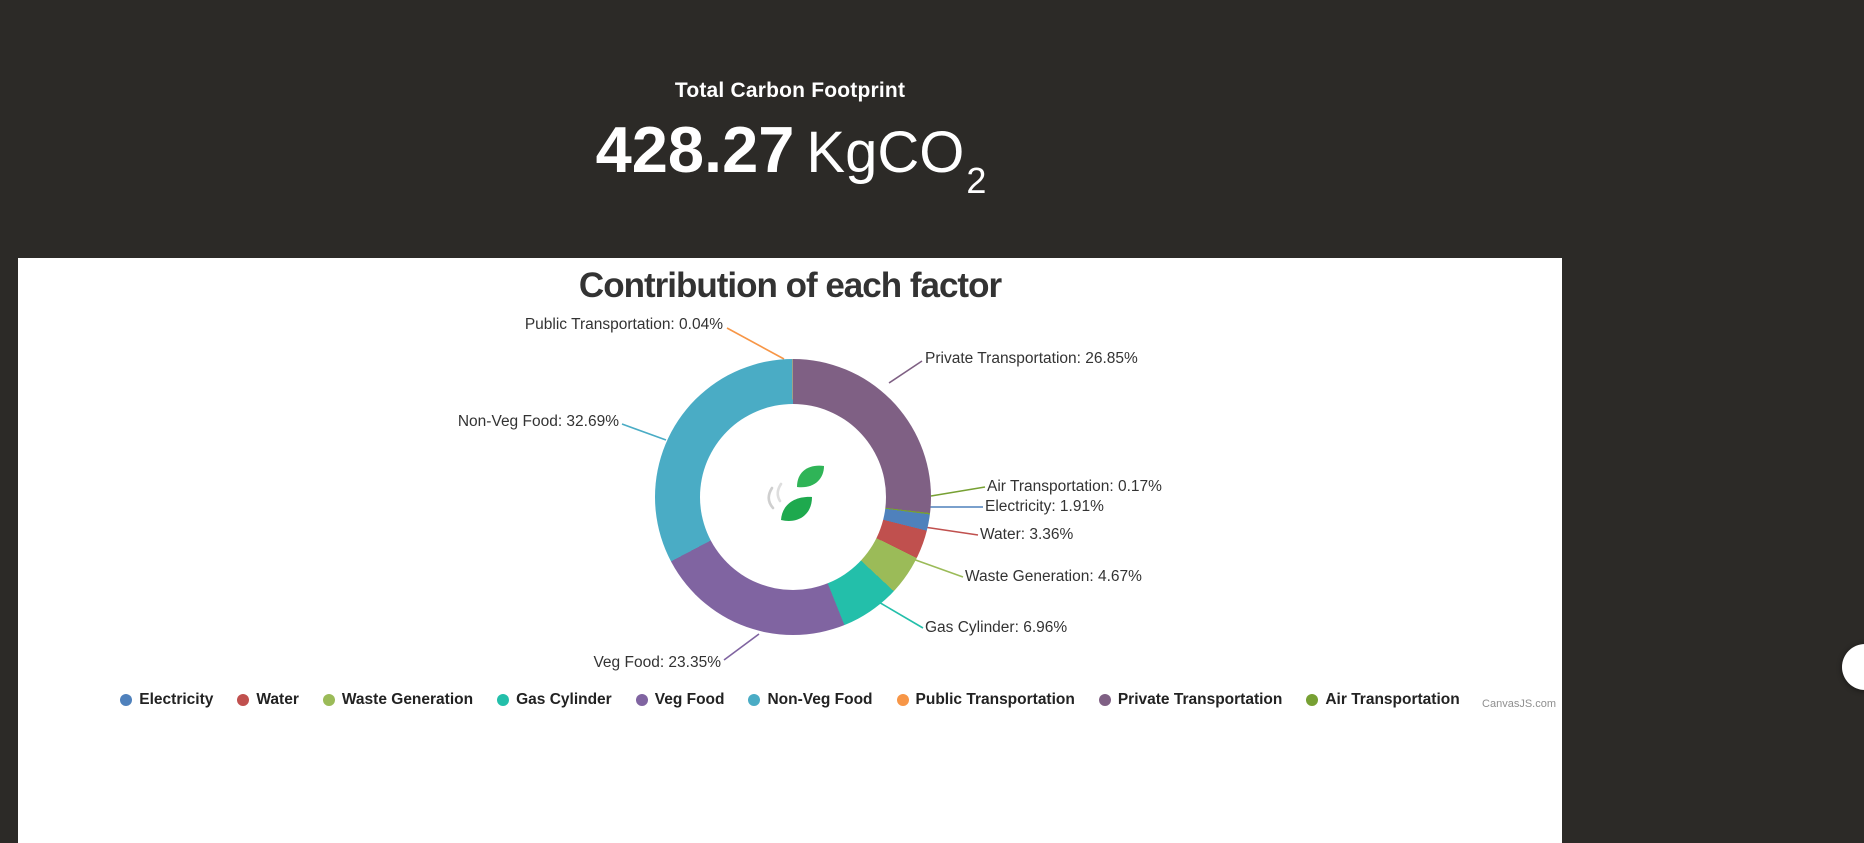 Image resolution: width=1864 pixels, height=843 pixels. Describe the element at coordinates (1519, 704) in the screenshot. I see `canvasjs-watermark: CanvasJS.com` at that location.